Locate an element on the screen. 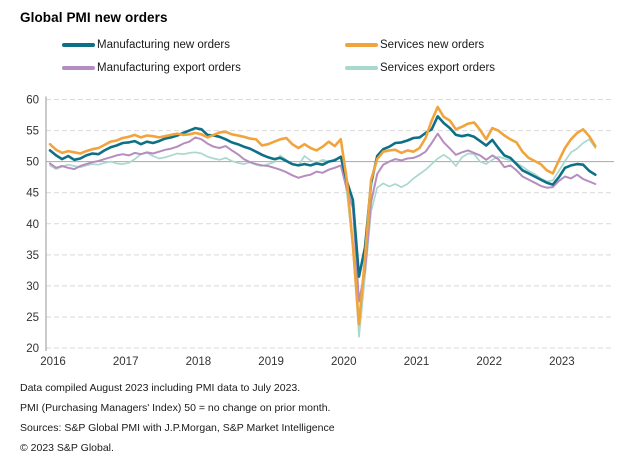 This screenshot has width=622, height=466. x-axis-tick-2021: 2021 is located at coordinates (417, 362).